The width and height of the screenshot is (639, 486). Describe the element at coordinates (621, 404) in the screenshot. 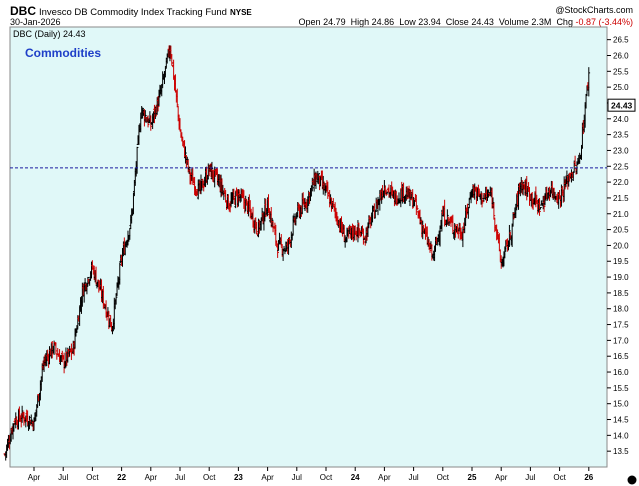

I see `y-tick-label: 15.0` at that location.